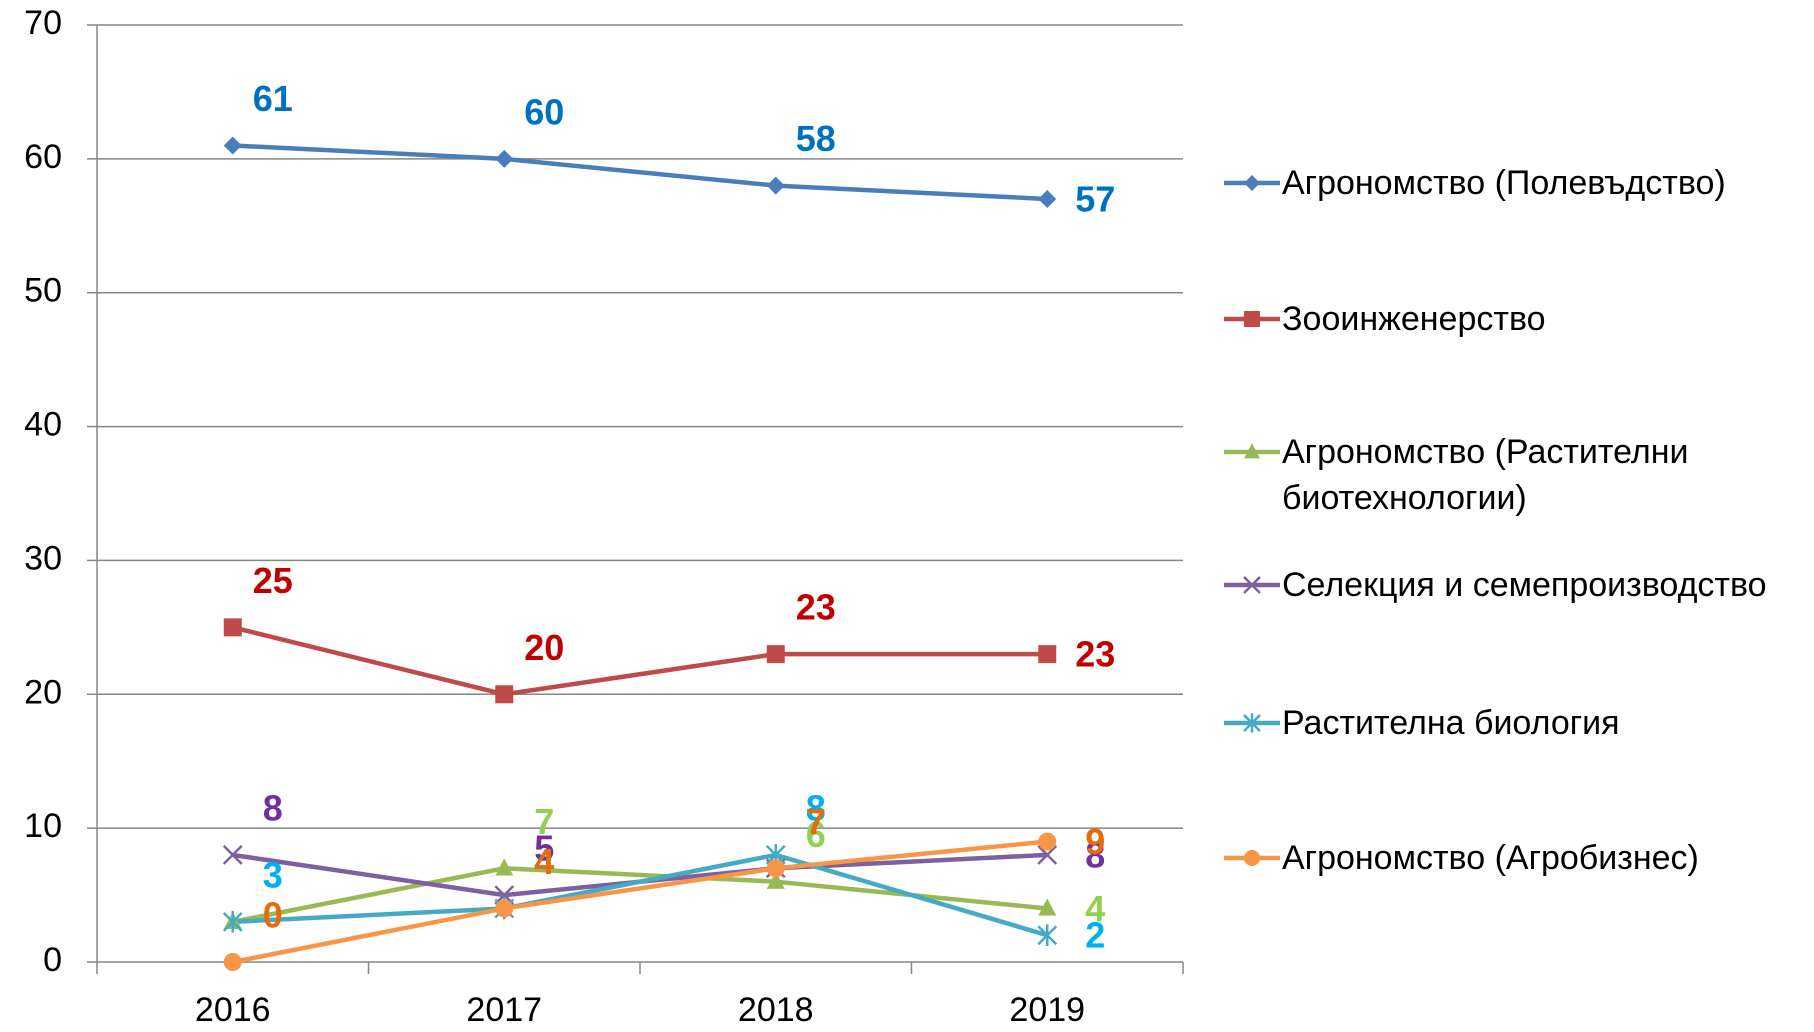 The width and height of the screenshot is (1814, 1032). Describe the element at coordinates (1490, 858) in the screenshot. I see `legend-label: Агрономство (Агробизнес)` at that location.